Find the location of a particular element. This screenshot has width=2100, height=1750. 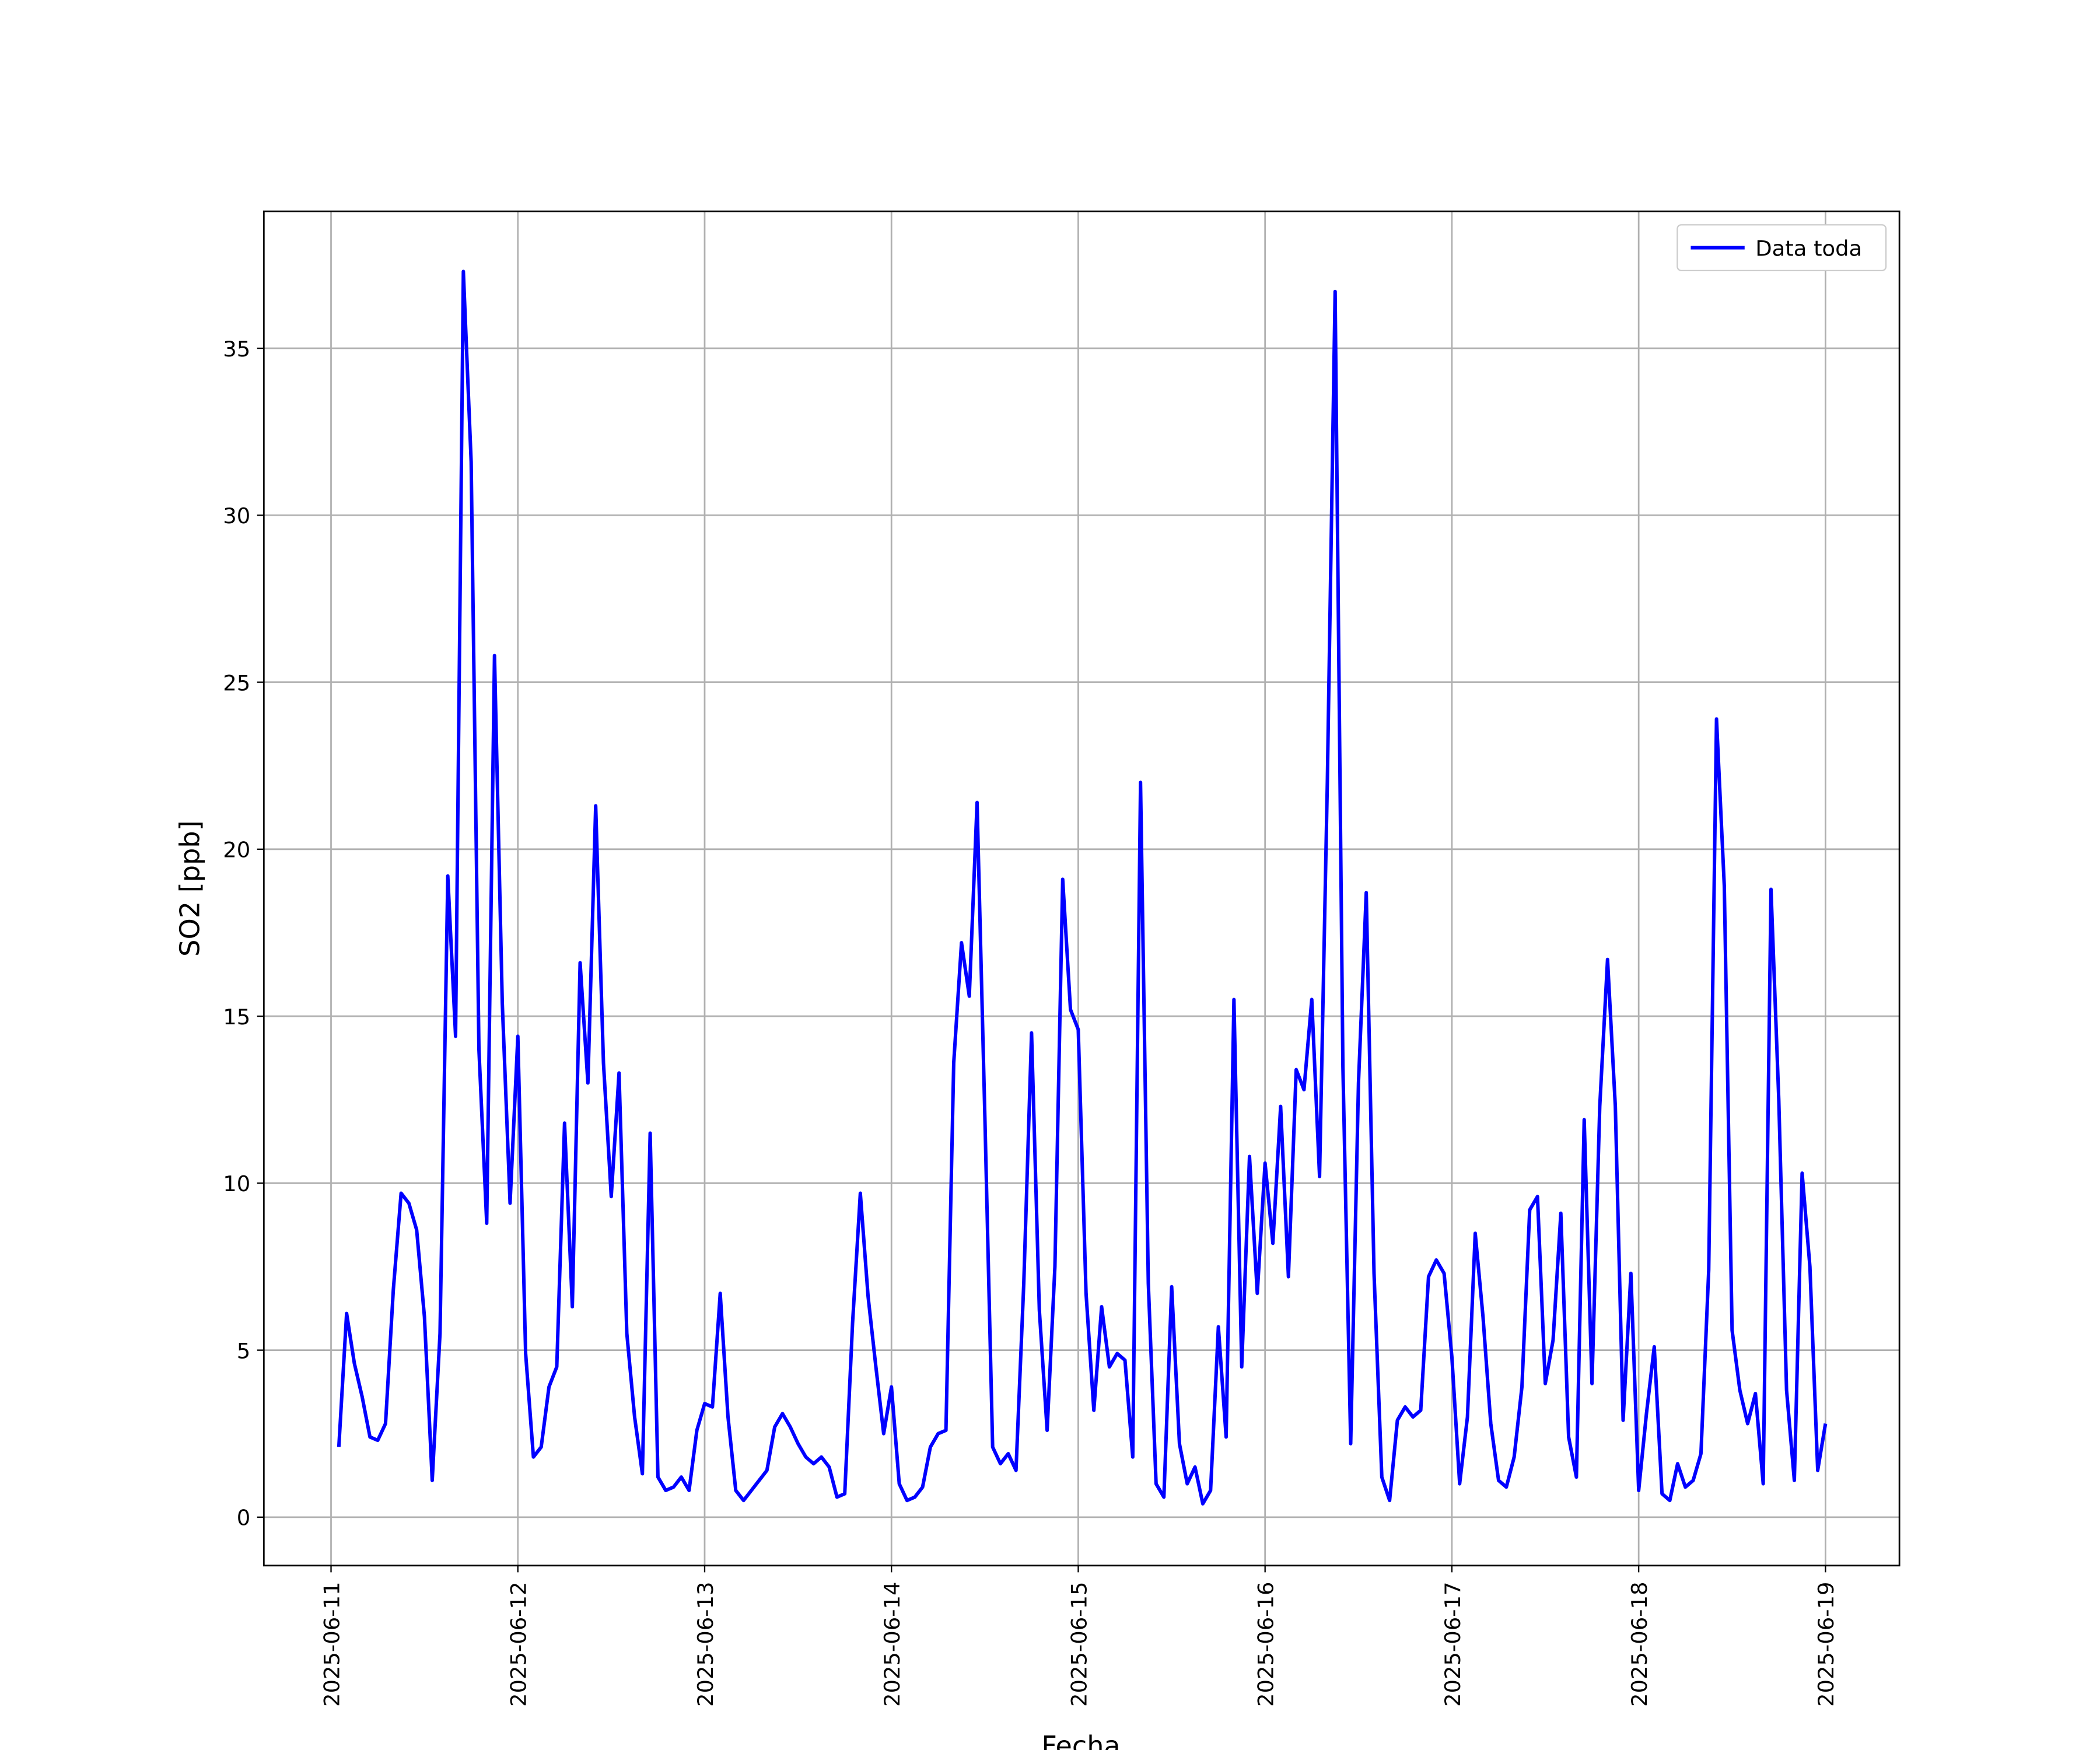

y-tick-label: 30 is located at coordinates (236, 515).